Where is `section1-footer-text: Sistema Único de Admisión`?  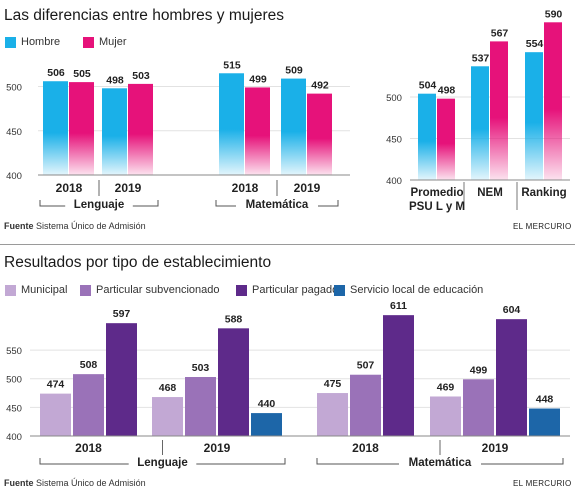
section1-footer-text: Sistema Único de Admisión is located at coordinates (91, 226).